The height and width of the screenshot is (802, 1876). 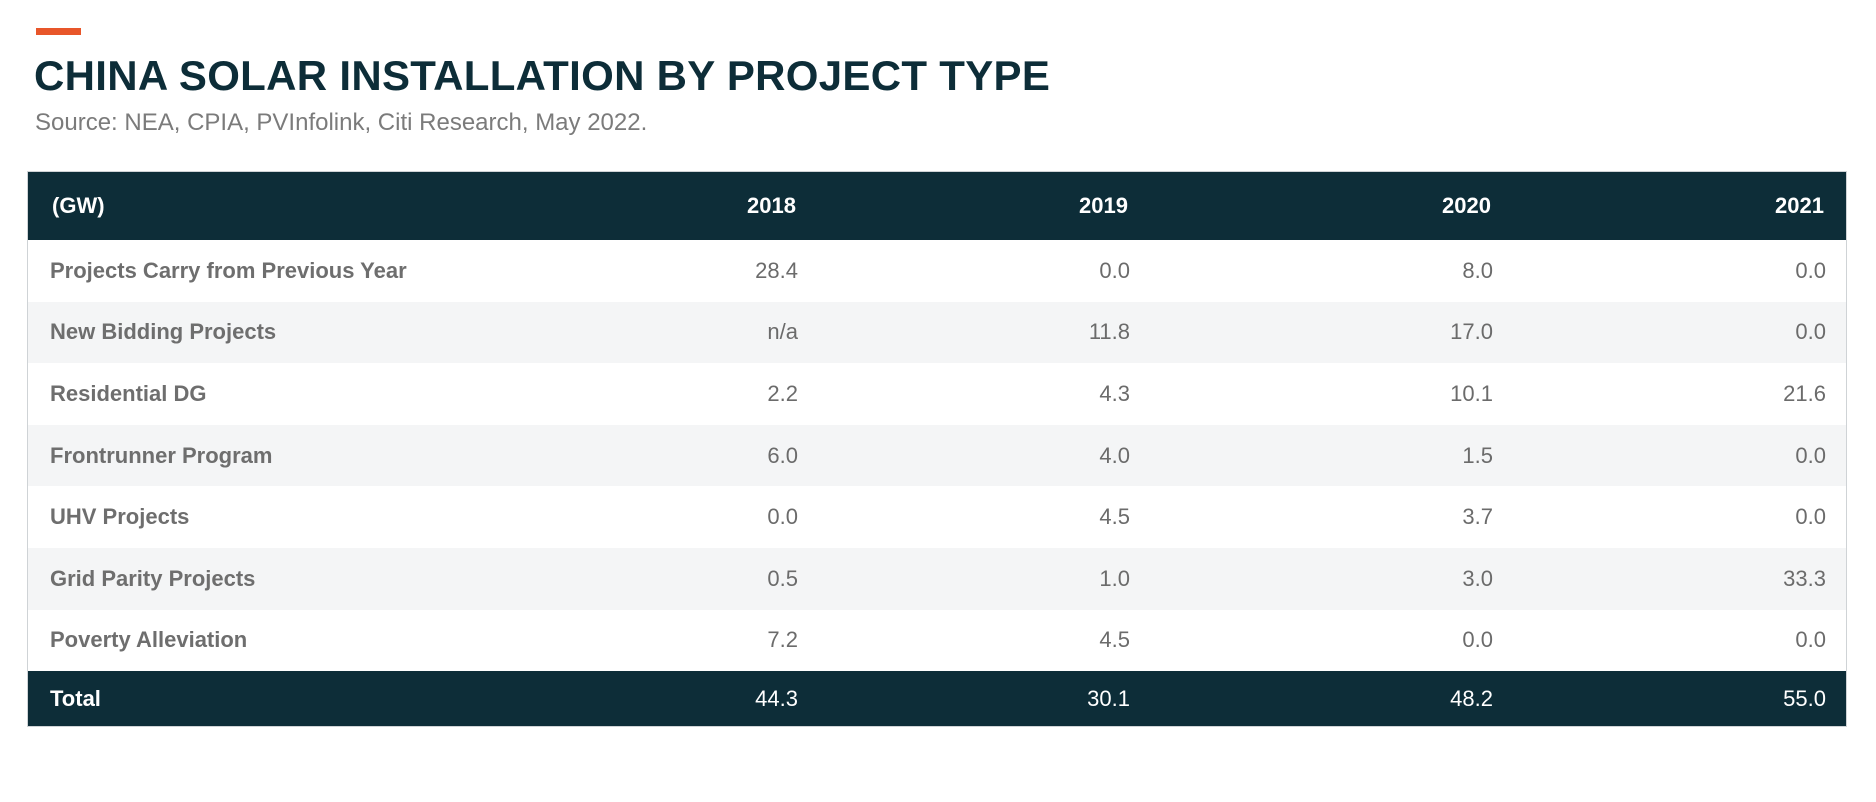 I want to click on total-row: Total 44.3 30.1 48.2 55.0, so click(x=937, y=699).